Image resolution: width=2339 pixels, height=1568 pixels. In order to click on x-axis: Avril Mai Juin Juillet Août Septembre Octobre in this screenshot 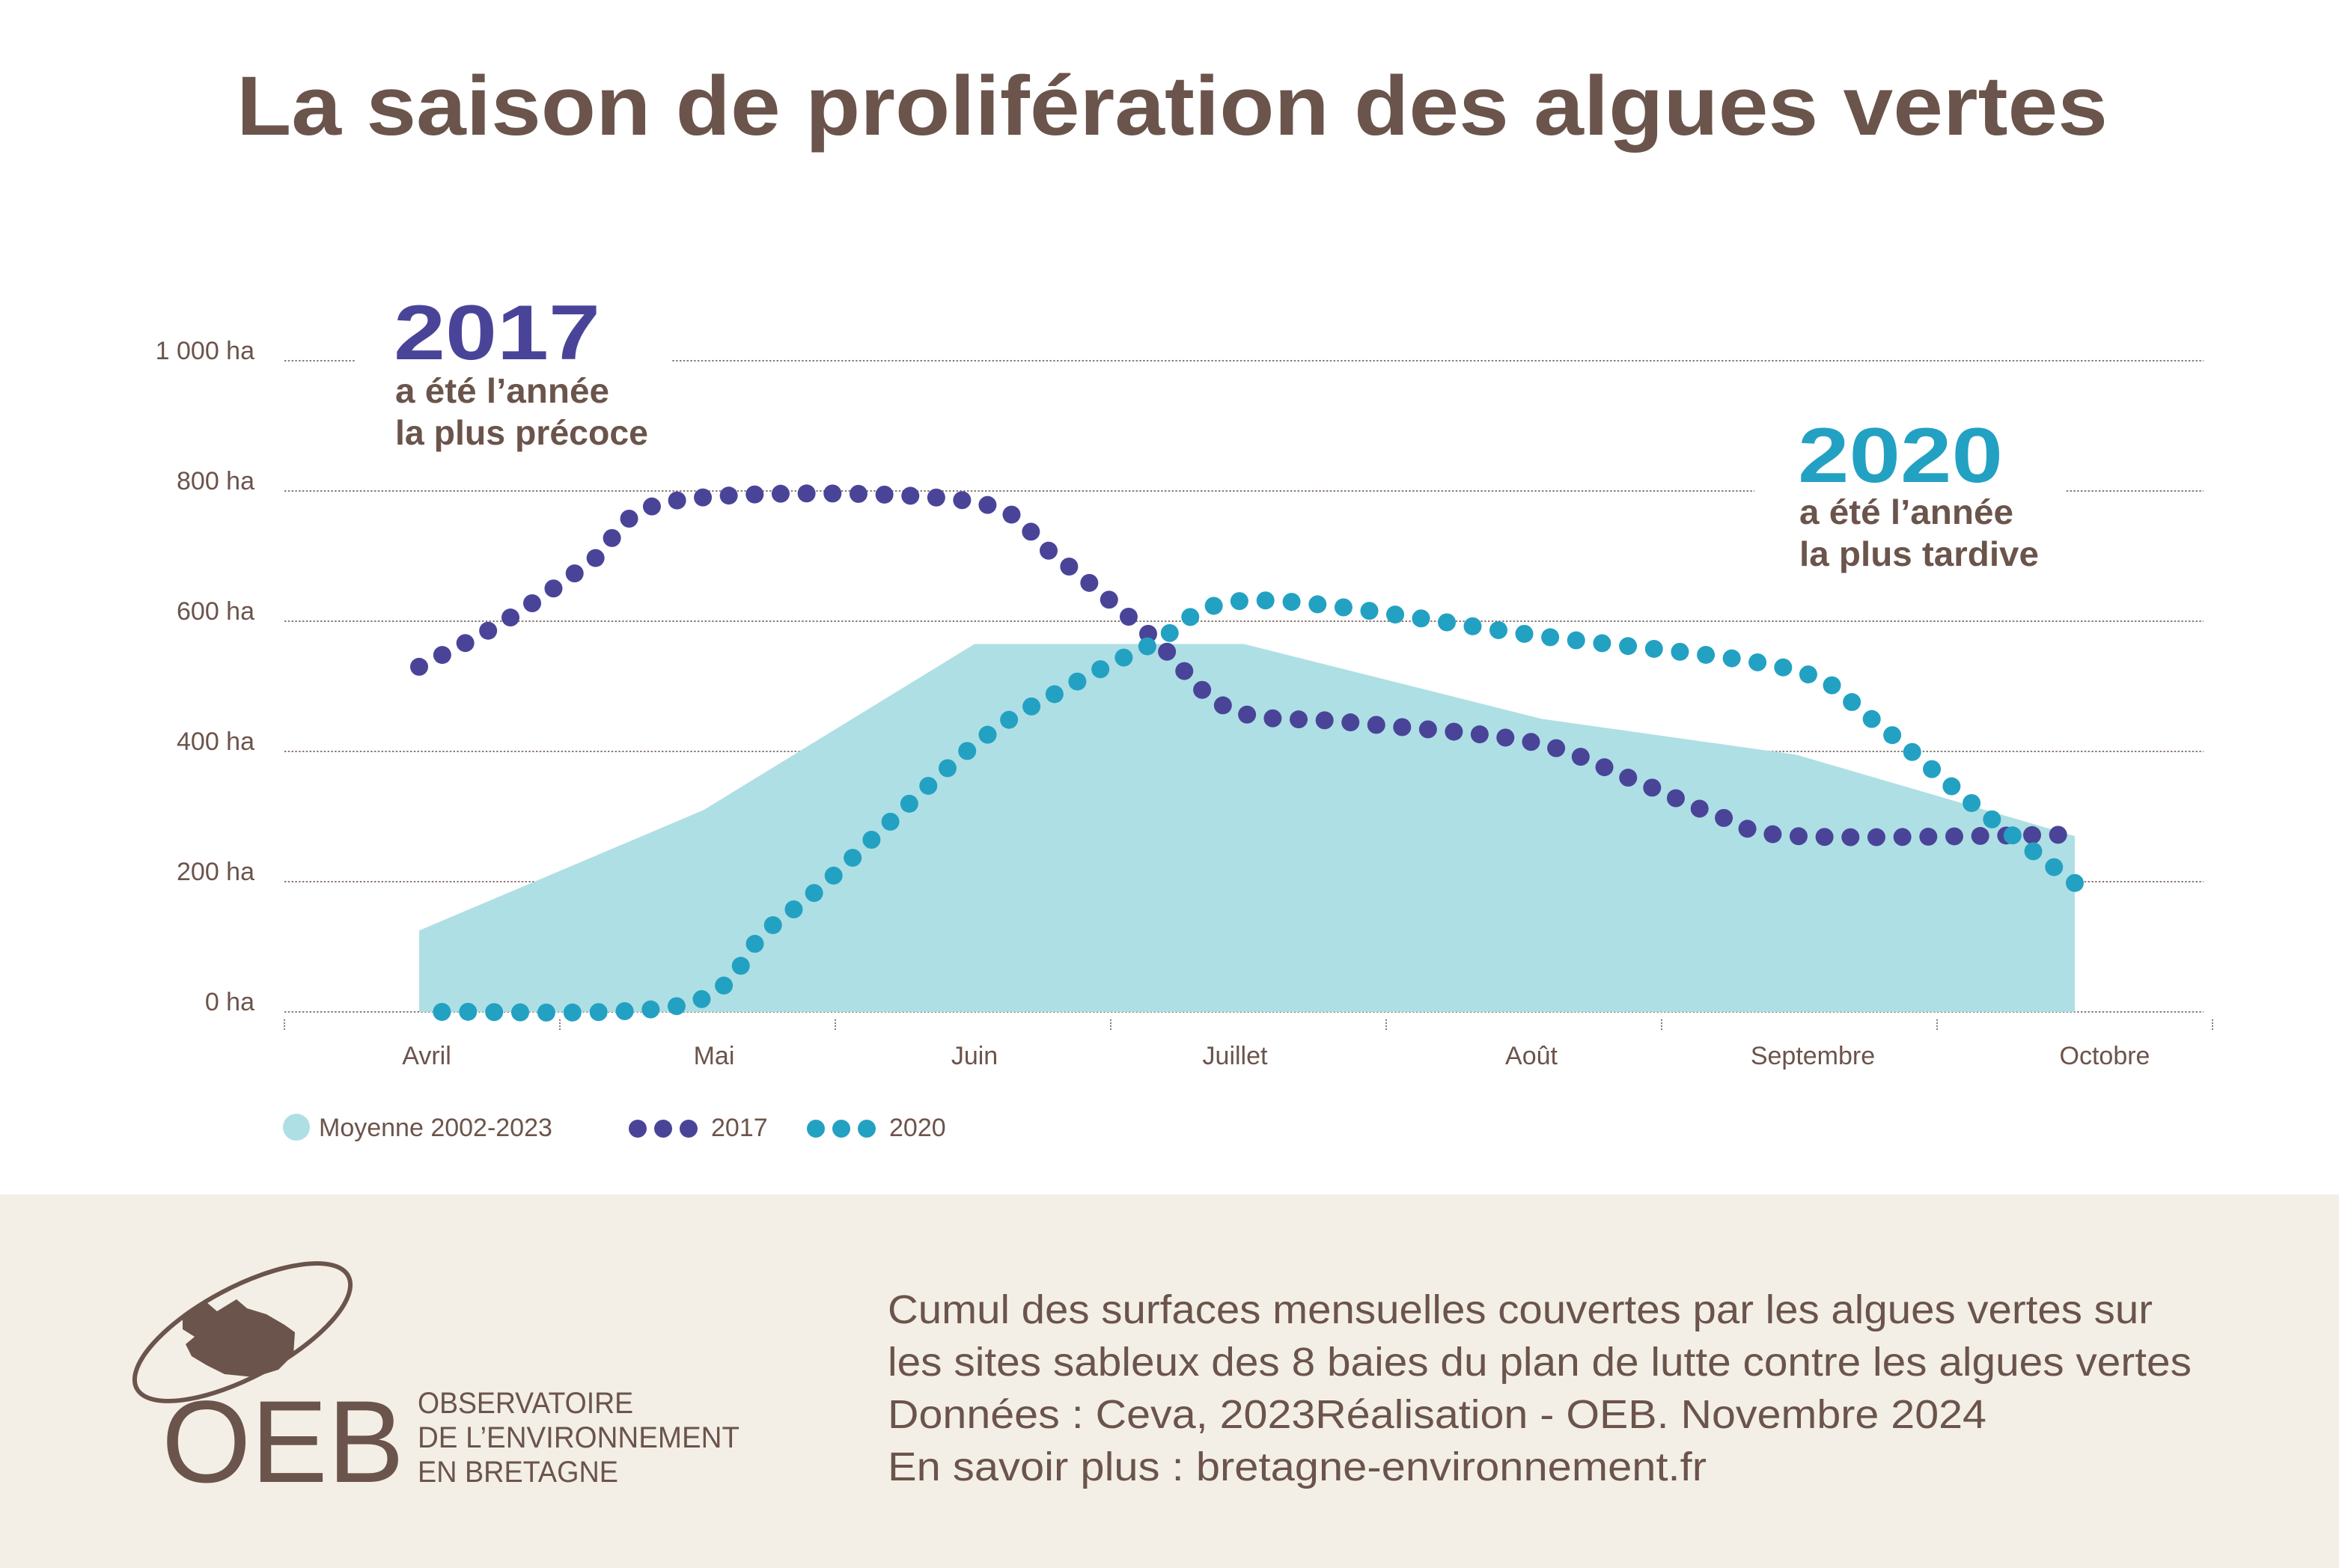, I will do `click(1248, 1044)`.